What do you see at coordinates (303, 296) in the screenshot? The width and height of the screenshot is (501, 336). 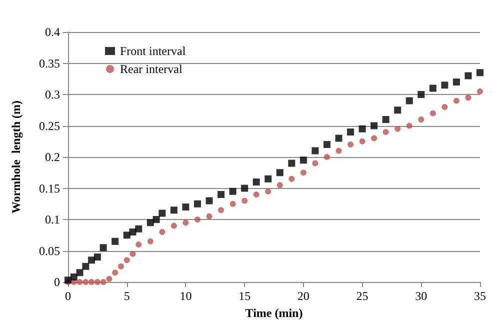 I see `x-tick-label: 20` at bounding box center [303, 296].